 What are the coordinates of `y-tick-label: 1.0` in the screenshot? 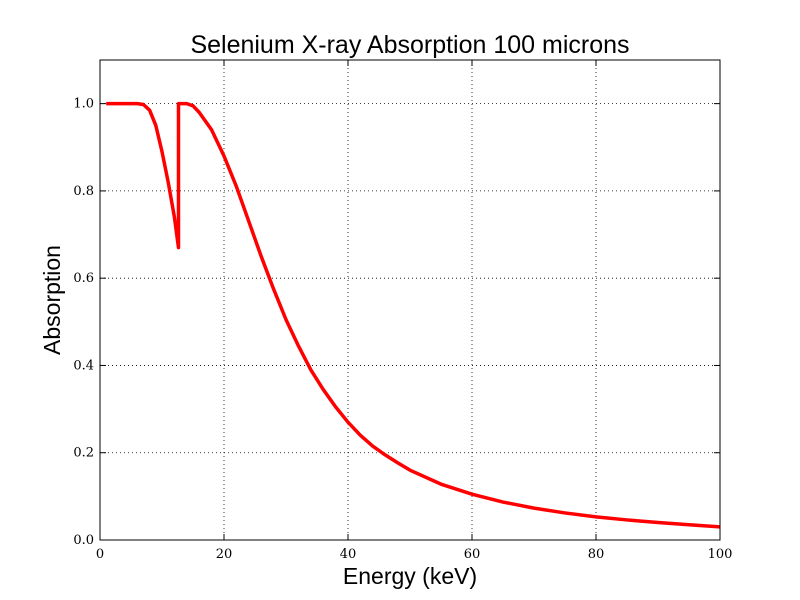 It's located at (83, 104).